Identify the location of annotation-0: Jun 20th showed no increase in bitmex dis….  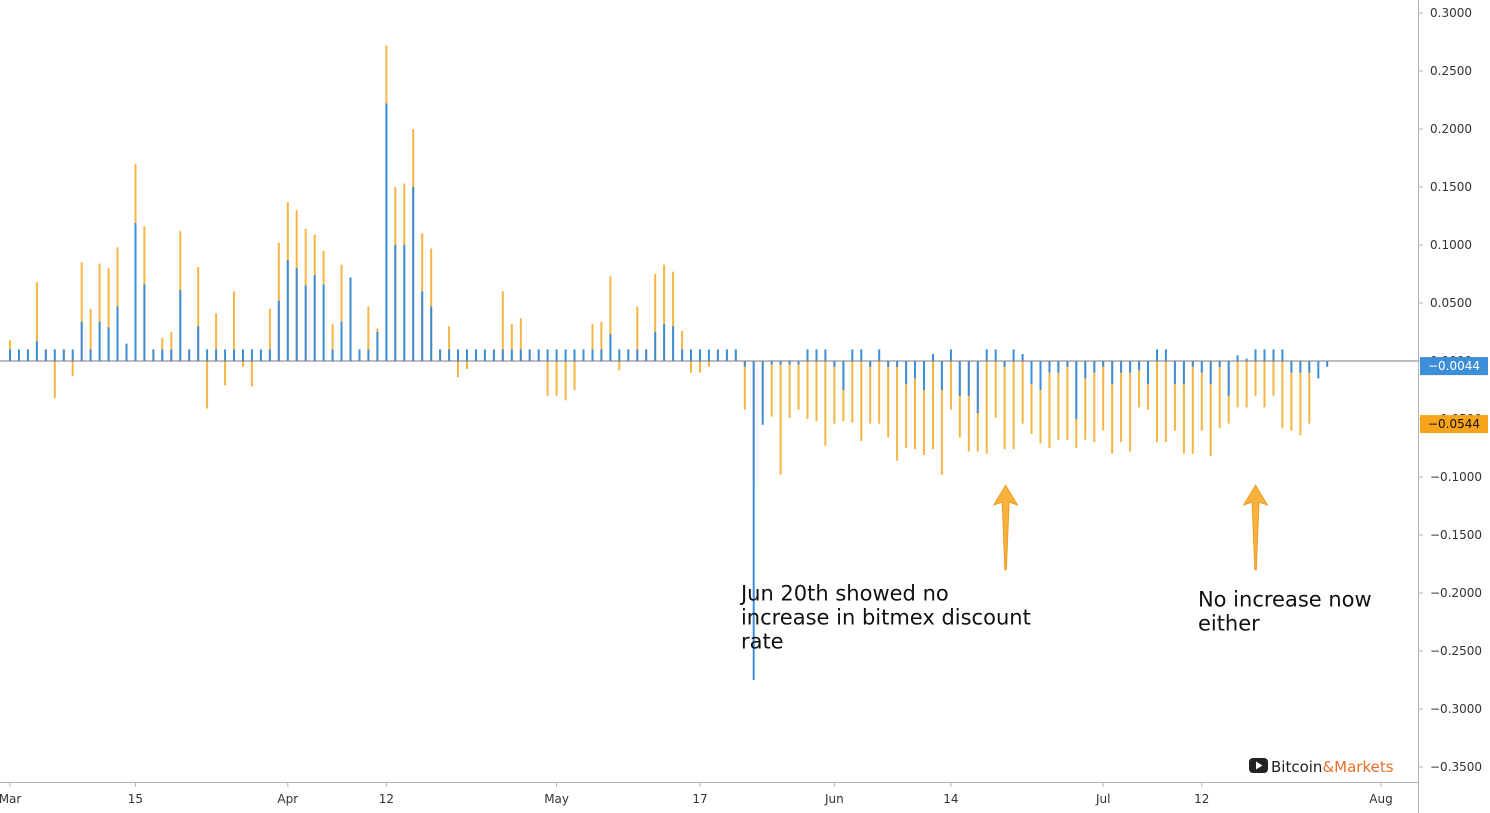
(885, 618).